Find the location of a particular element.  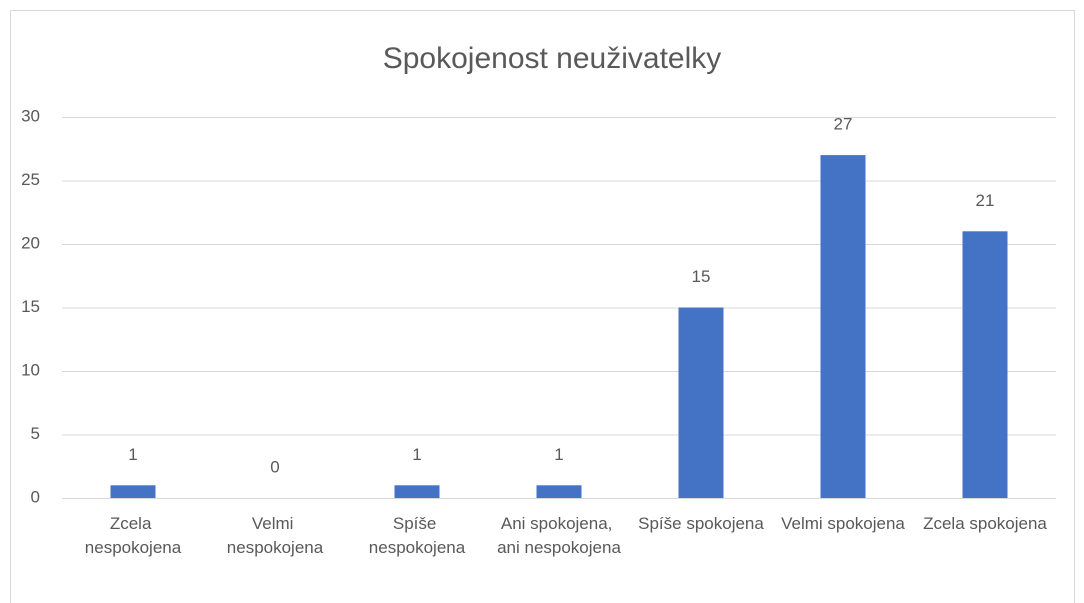

data-label: 15 is located at coordinates (701, 276).